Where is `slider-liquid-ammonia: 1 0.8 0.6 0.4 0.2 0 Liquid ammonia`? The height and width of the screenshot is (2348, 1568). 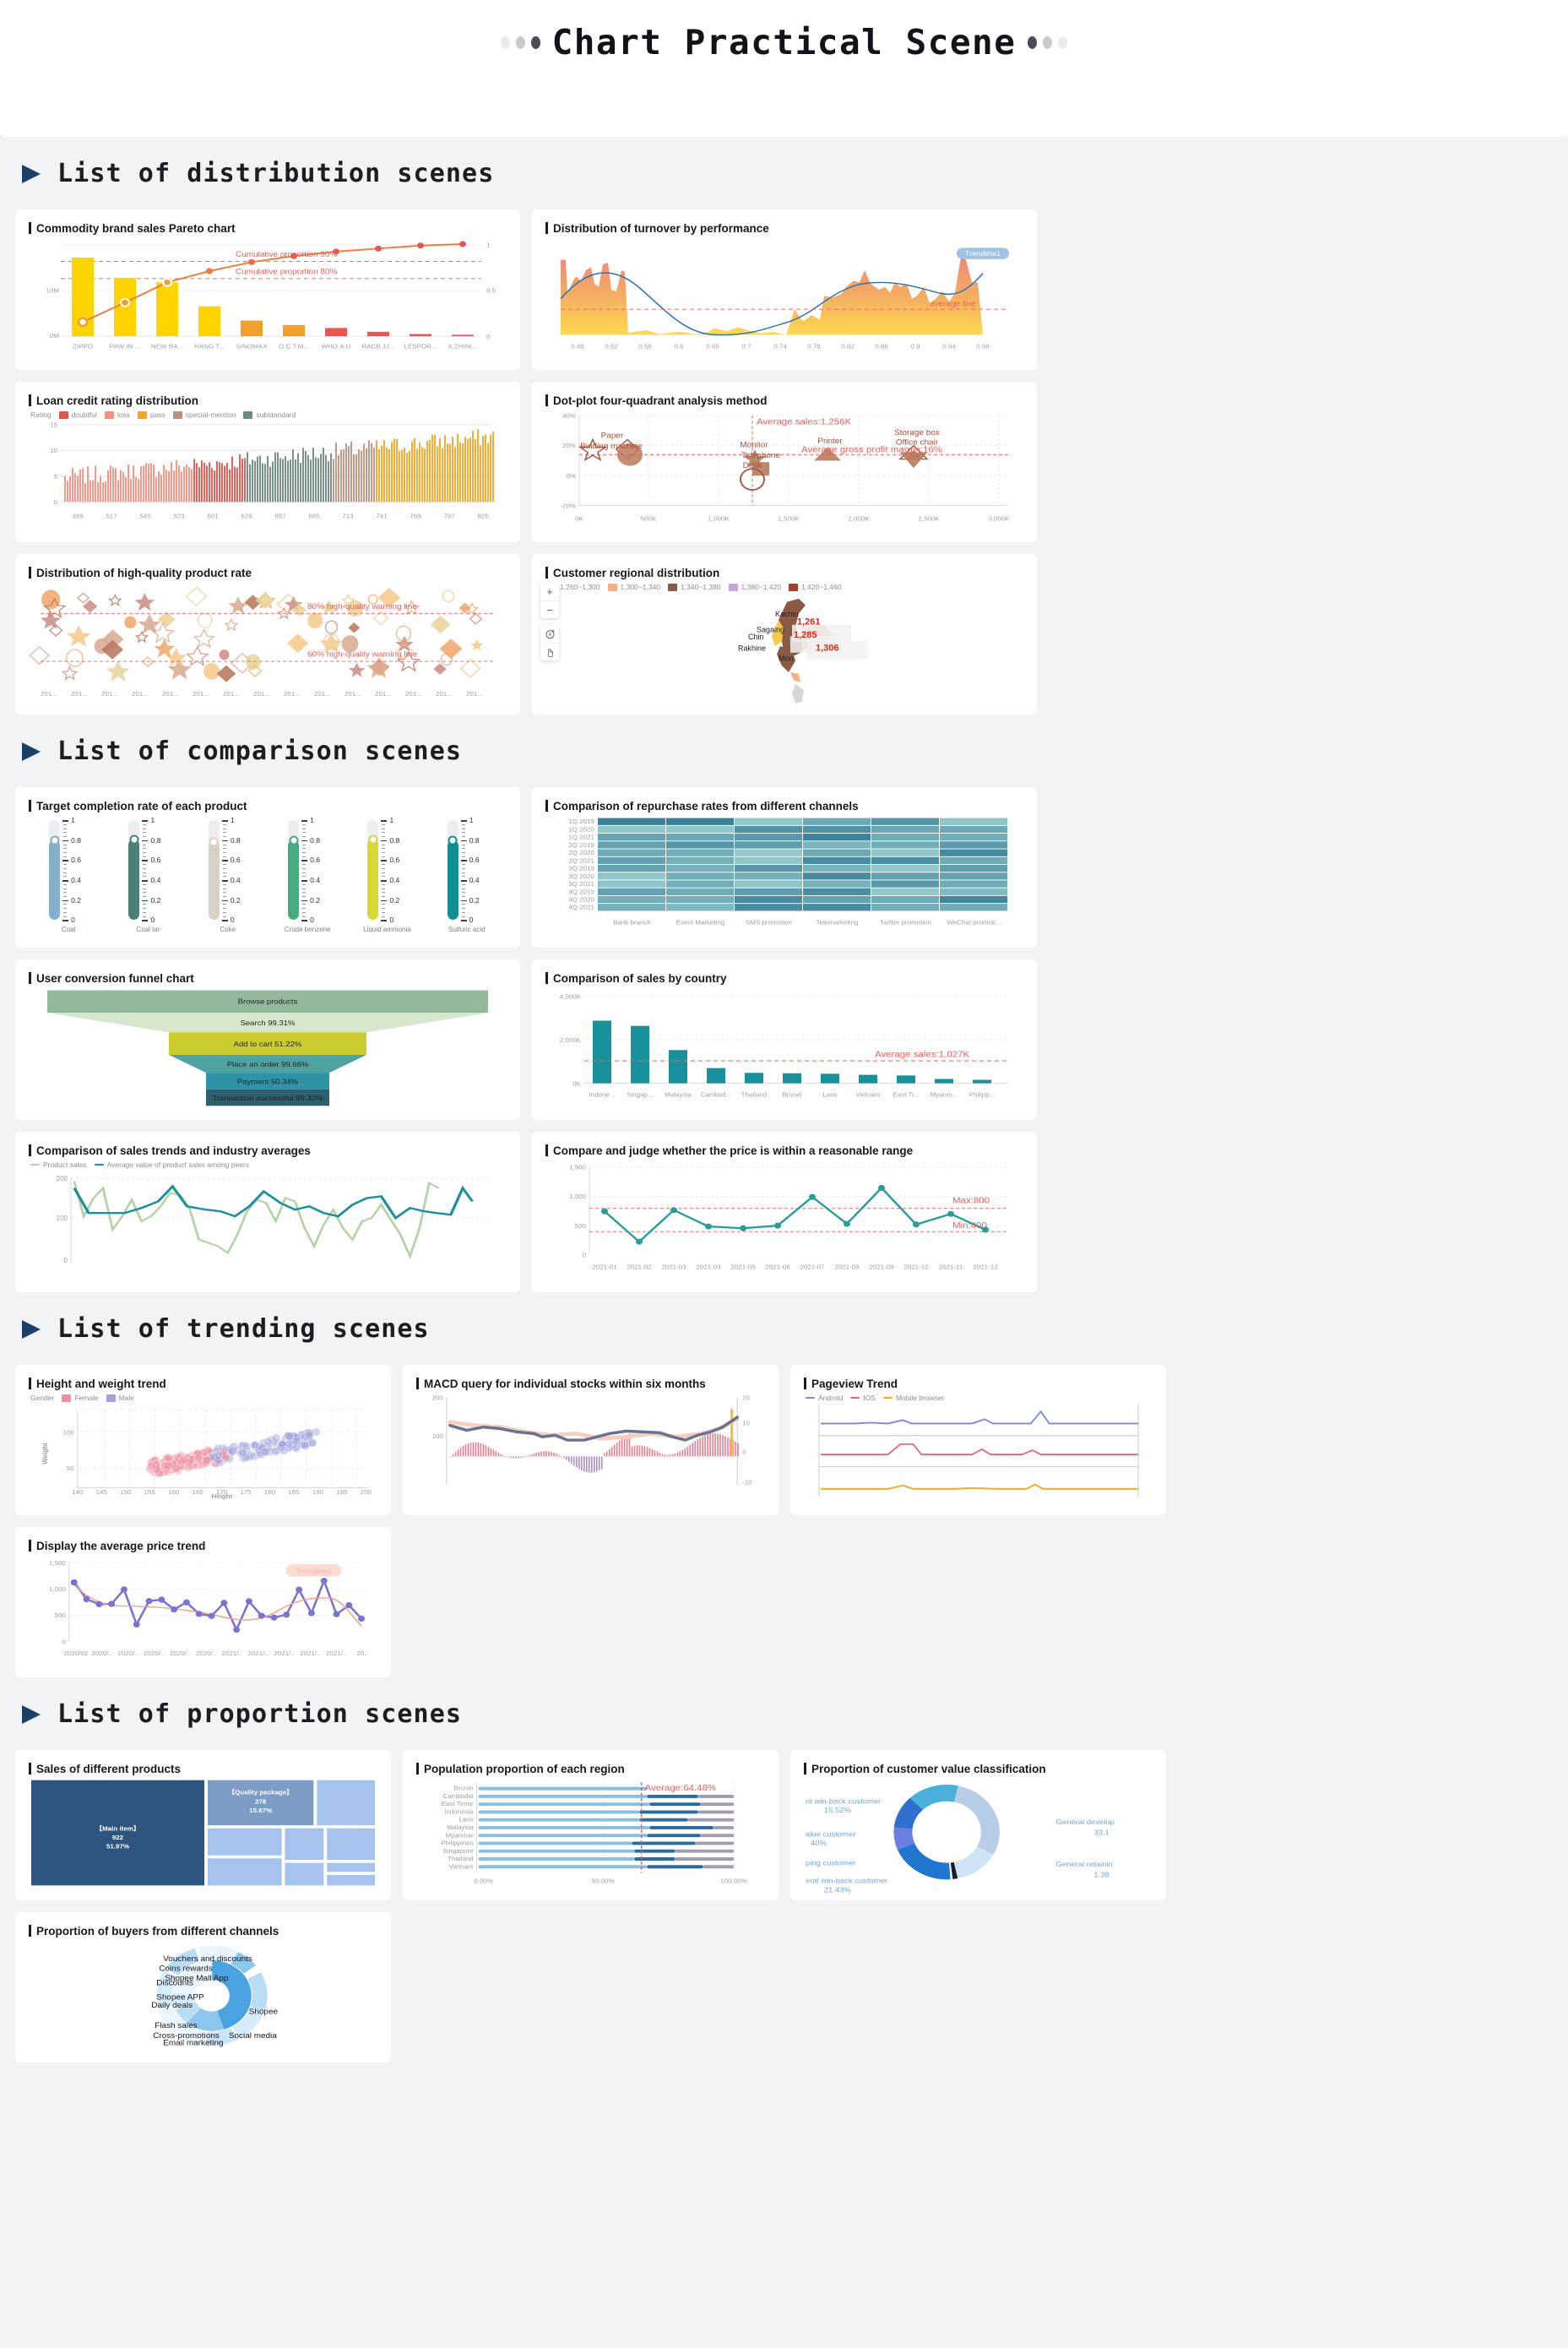 slider-liquid-ammonia: 1 0.8 0.6 0.4 0.2 0 Liquid ammonia is located at coordinates (387, 882).